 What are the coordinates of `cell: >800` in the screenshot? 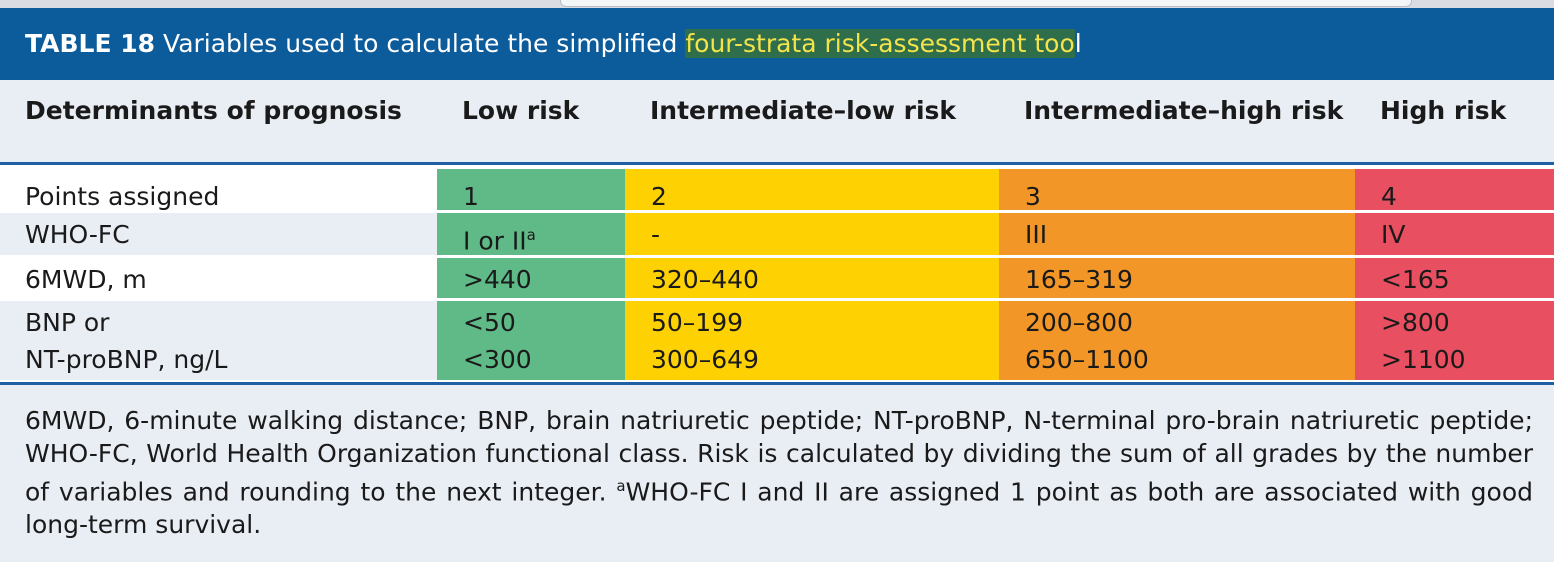 It's located at (1454, 322).